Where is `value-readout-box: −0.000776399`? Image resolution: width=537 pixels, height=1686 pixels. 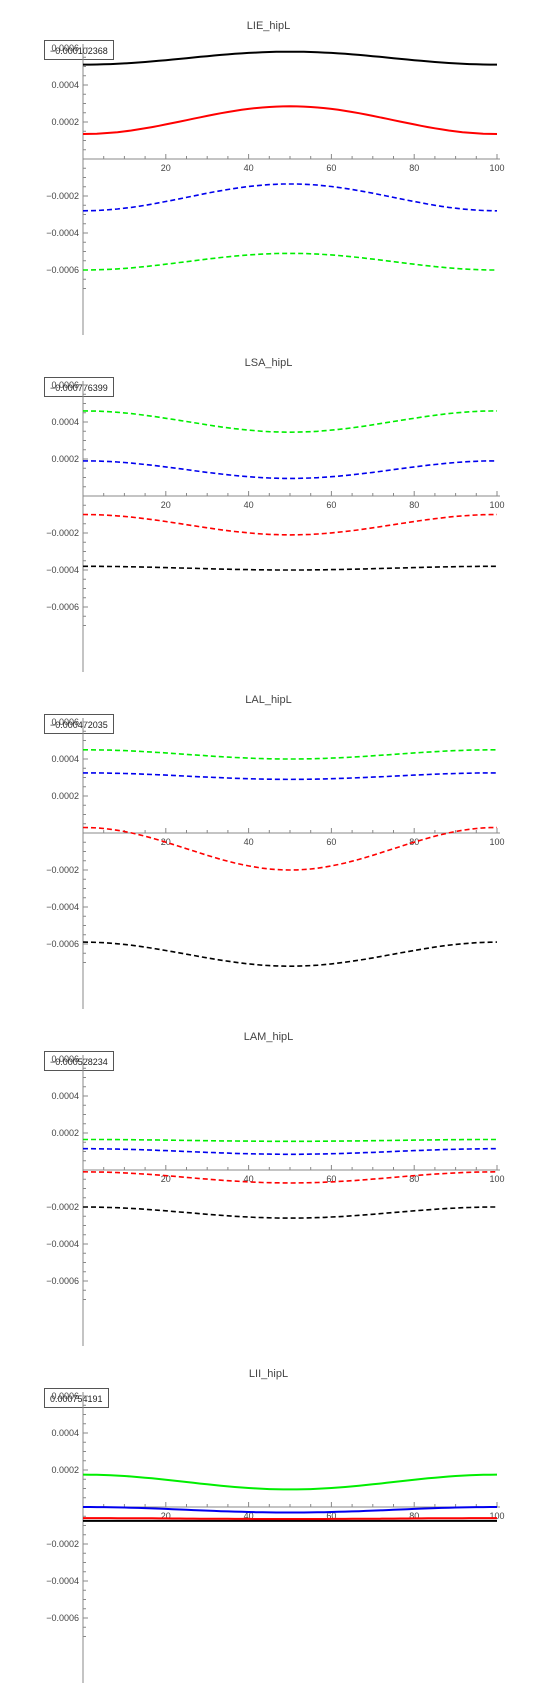
value-readout-box: −0.000776399 is located at coordinates (79, 387).